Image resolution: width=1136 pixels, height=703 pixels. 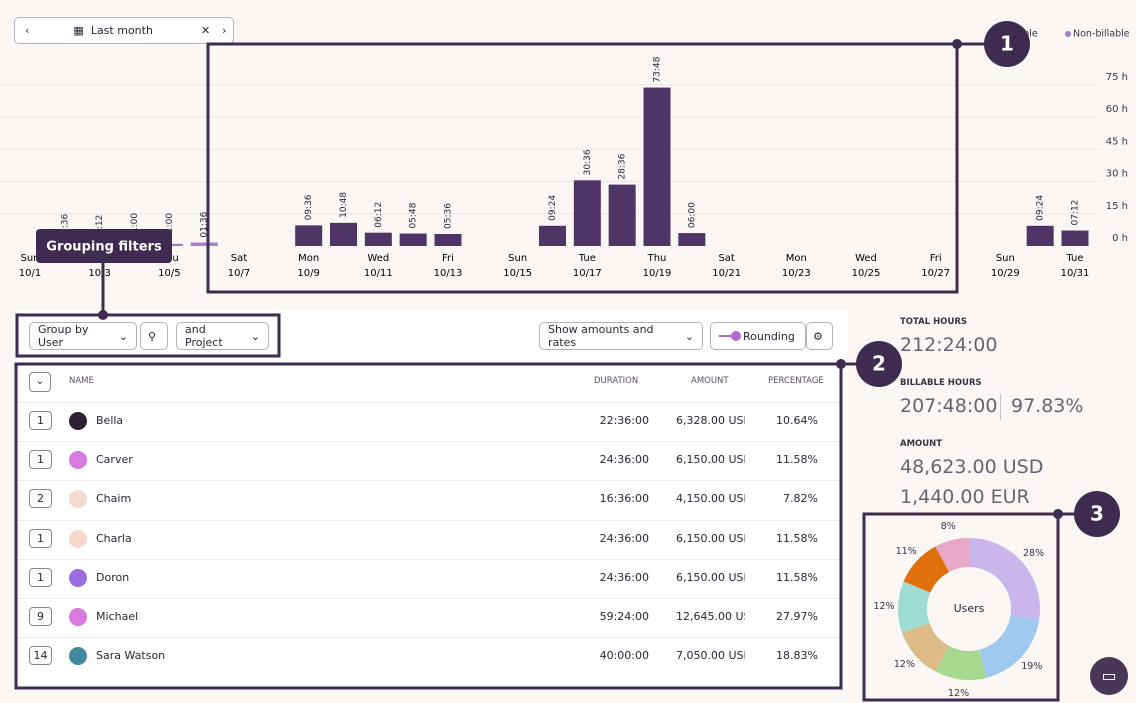 I want to click on badge-number: 2, so click(x=879, y=364).